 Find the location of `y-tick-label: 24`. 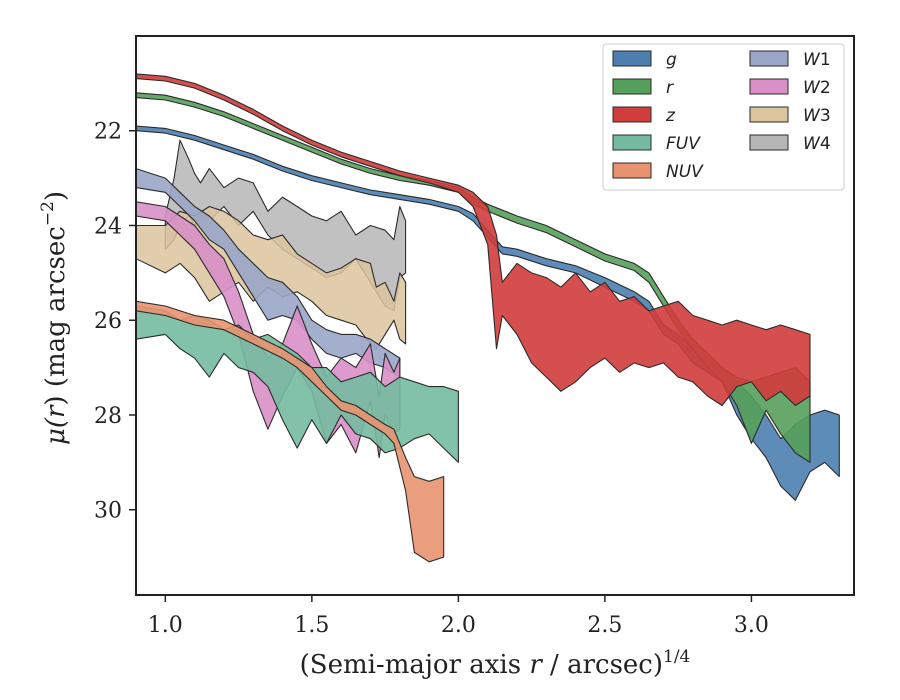

y-tick-label: 24 is located at coordinates (108, 226).